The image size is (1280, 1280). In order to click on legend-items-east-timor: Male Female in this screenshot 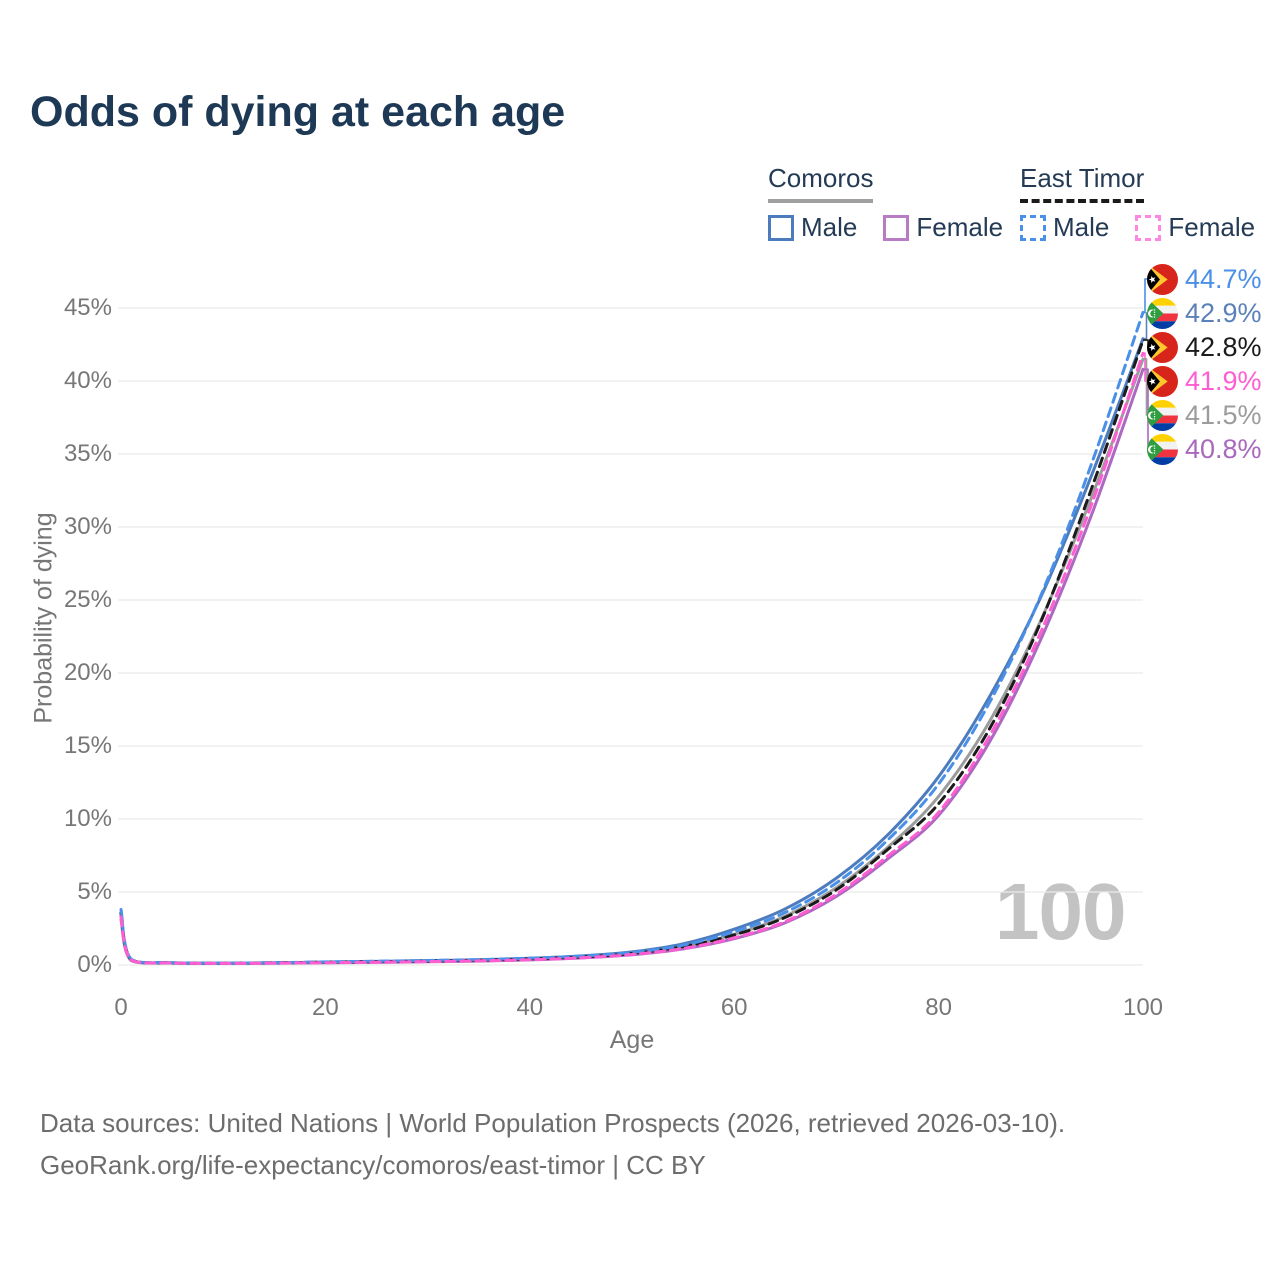, I will do `click(1150, 227)`.